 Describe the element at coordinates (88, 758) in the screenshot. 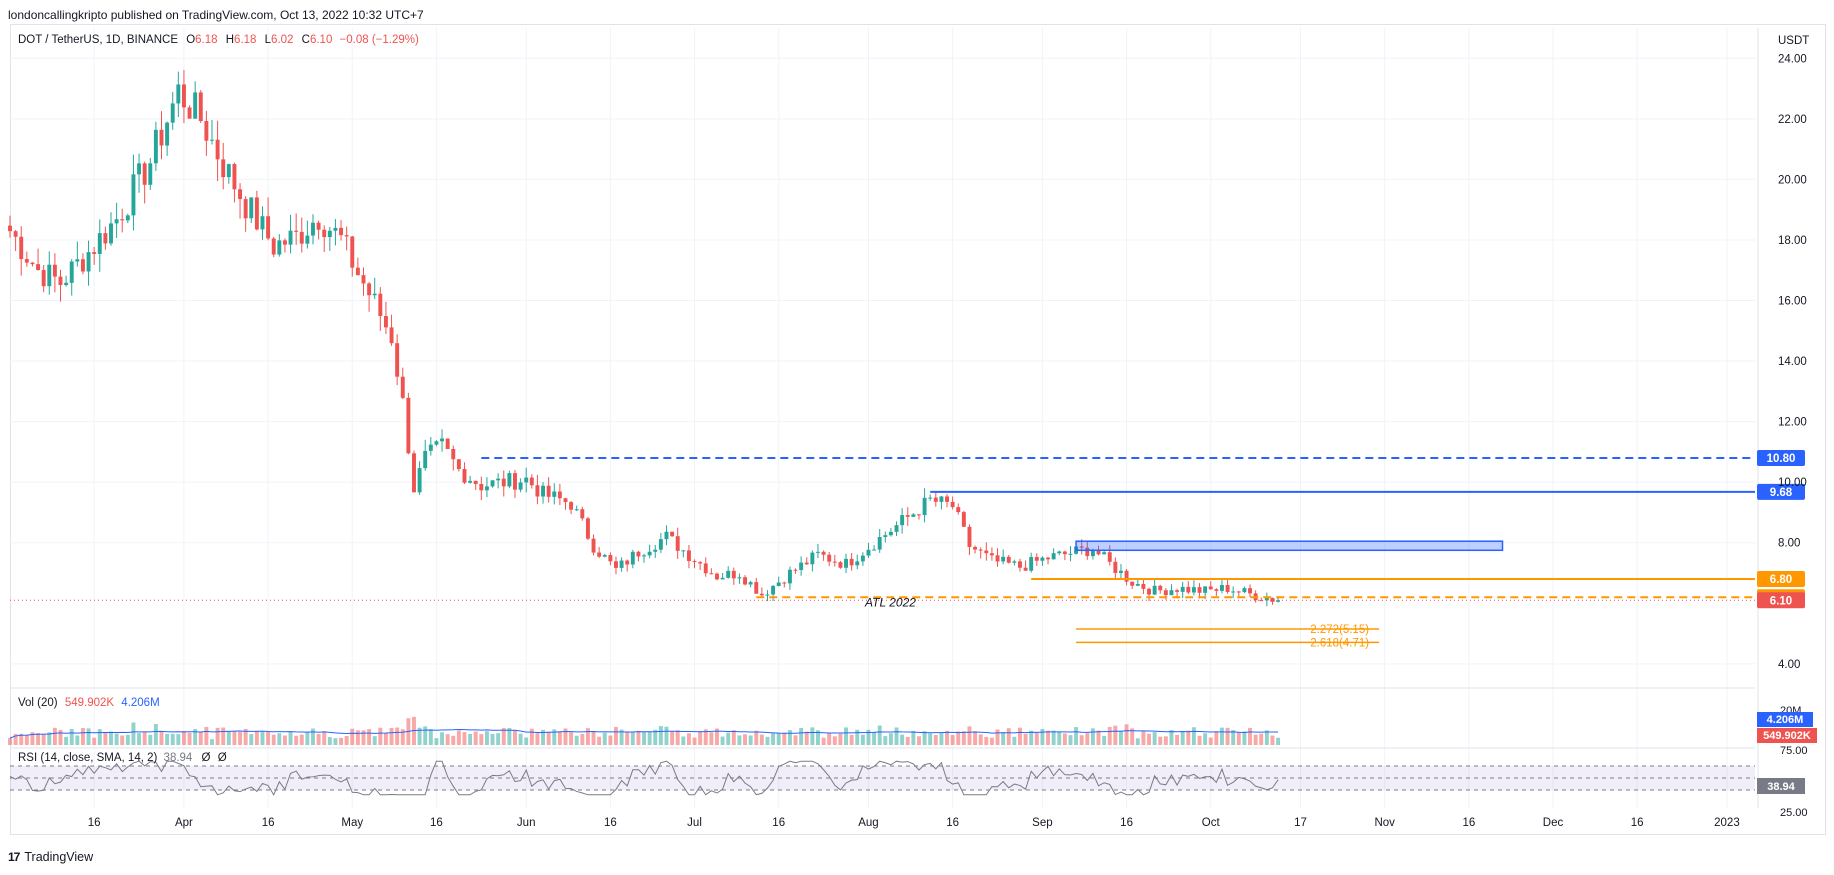

I see `rsi-label: RSI (14, close, SMA, 14, 2)` at that location.